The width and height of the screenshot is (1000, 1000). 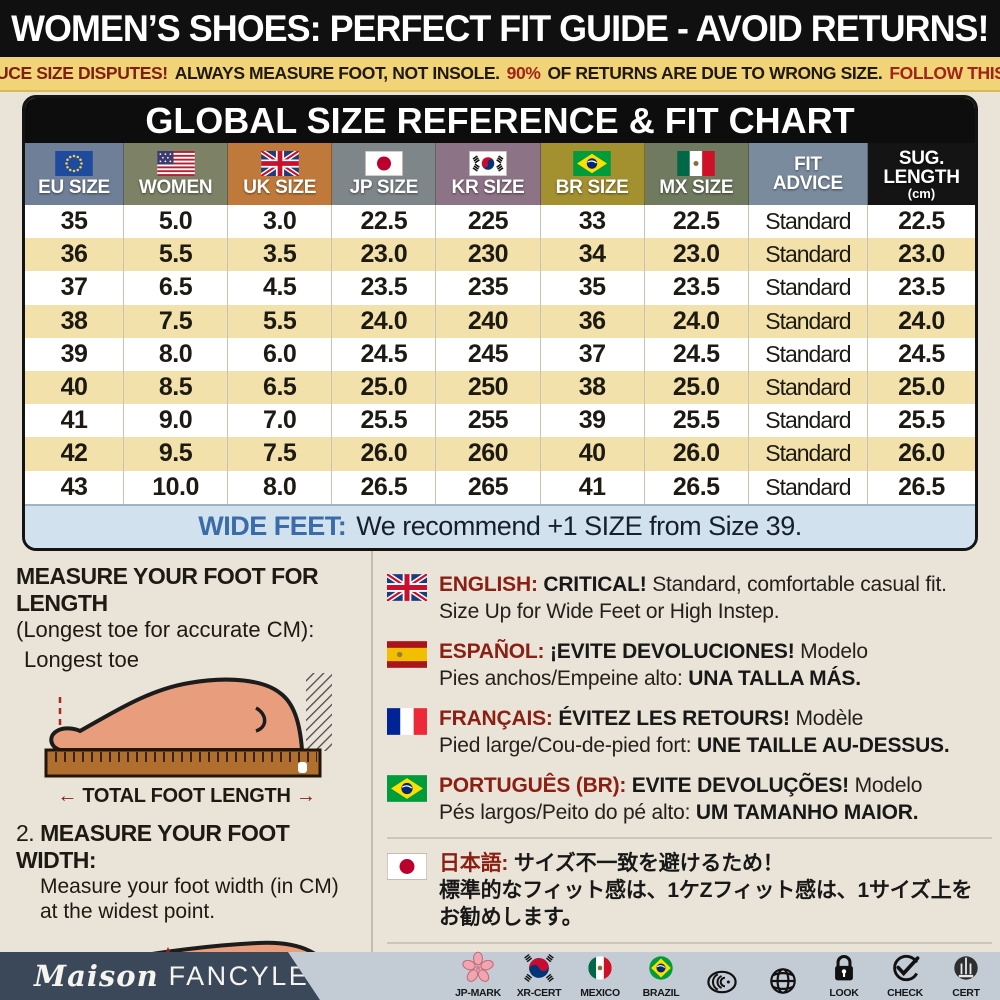 What do you see at coordinates (280, 222) in the screenshot?
I see `table-cell: 3.0` at bounding box center [280, 222].